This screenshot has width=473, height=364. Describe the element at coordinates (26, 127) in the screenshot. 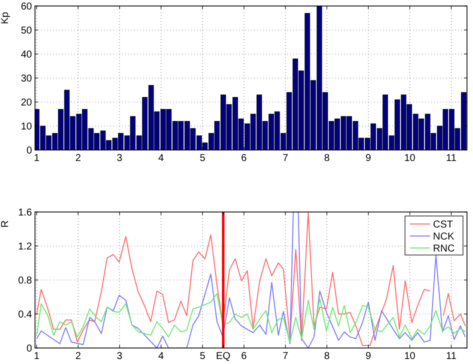

I see `y-tick-label: 10` at that location.